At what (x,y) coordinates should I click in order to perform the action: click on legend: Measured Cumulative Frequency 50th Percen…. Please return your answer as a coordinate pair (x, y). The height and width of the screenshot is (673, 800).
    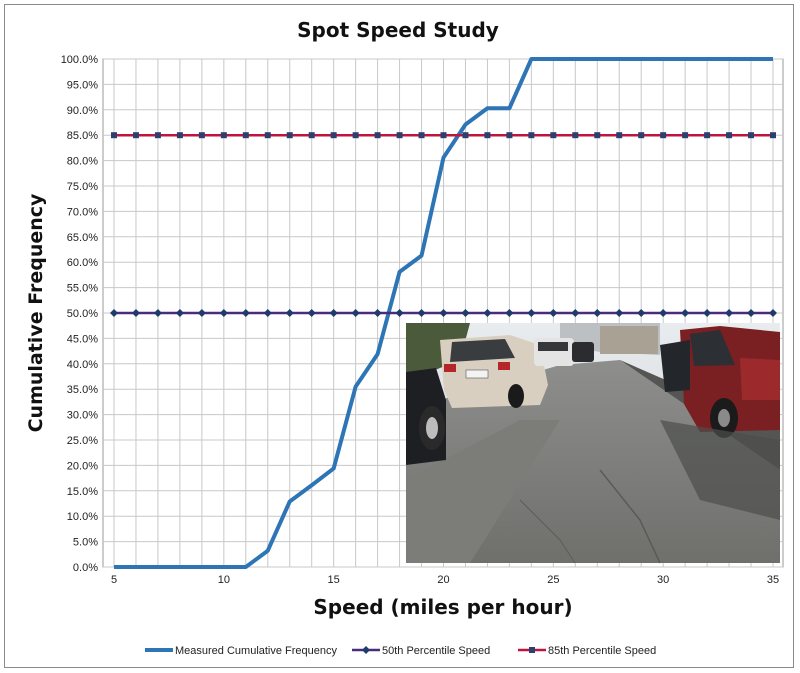
    Looking at the image, I should click on (400, 651).